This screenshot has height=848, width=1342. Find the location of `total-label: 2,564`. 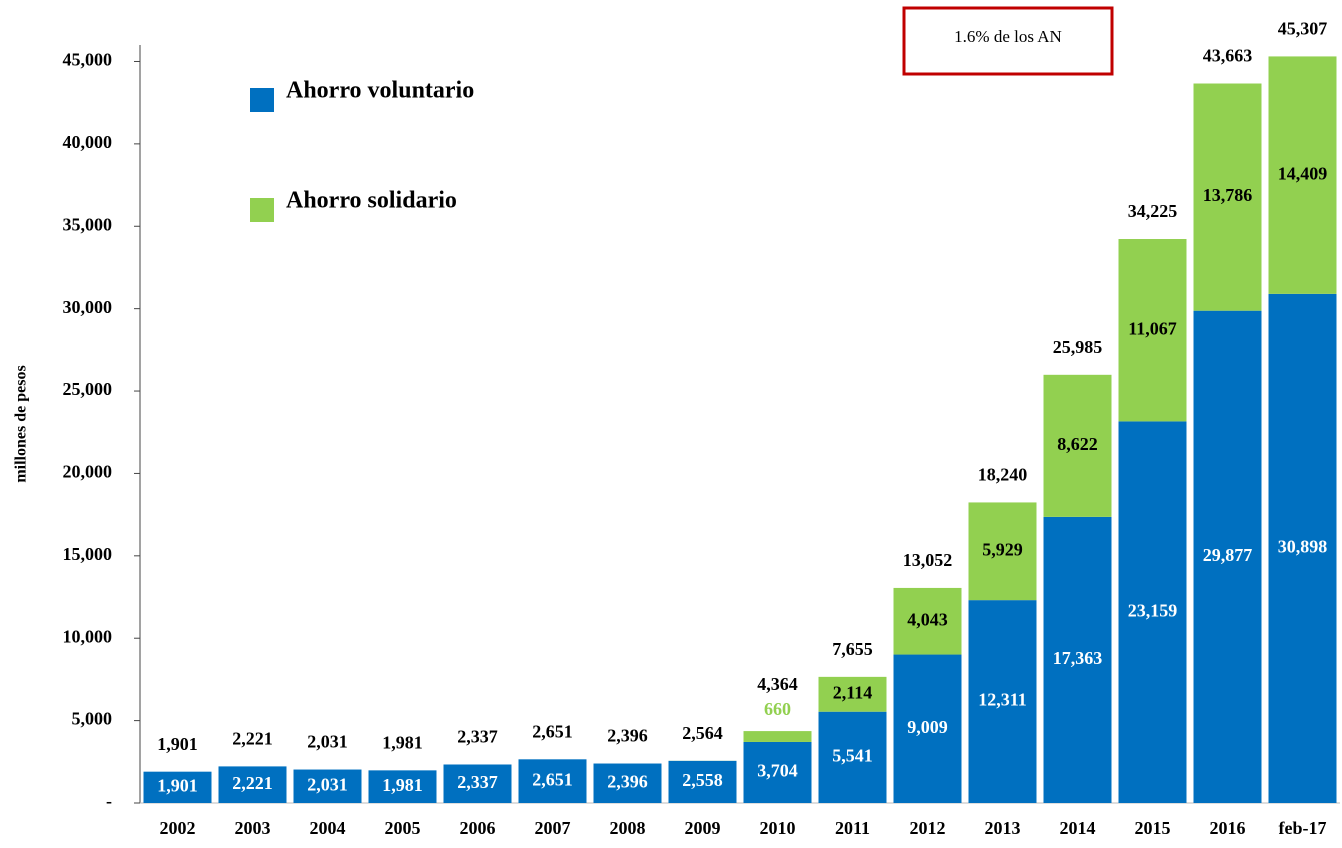

total-label: 2,564 is located at coordinates (702, 733).